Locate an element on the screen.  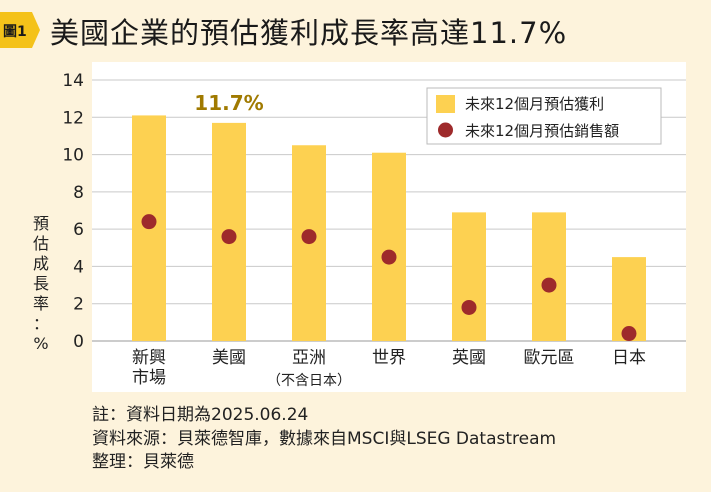
title-row: 圖1 美國企業的預估獲利成長率高達11.7% is located at coordinates (355, 29).